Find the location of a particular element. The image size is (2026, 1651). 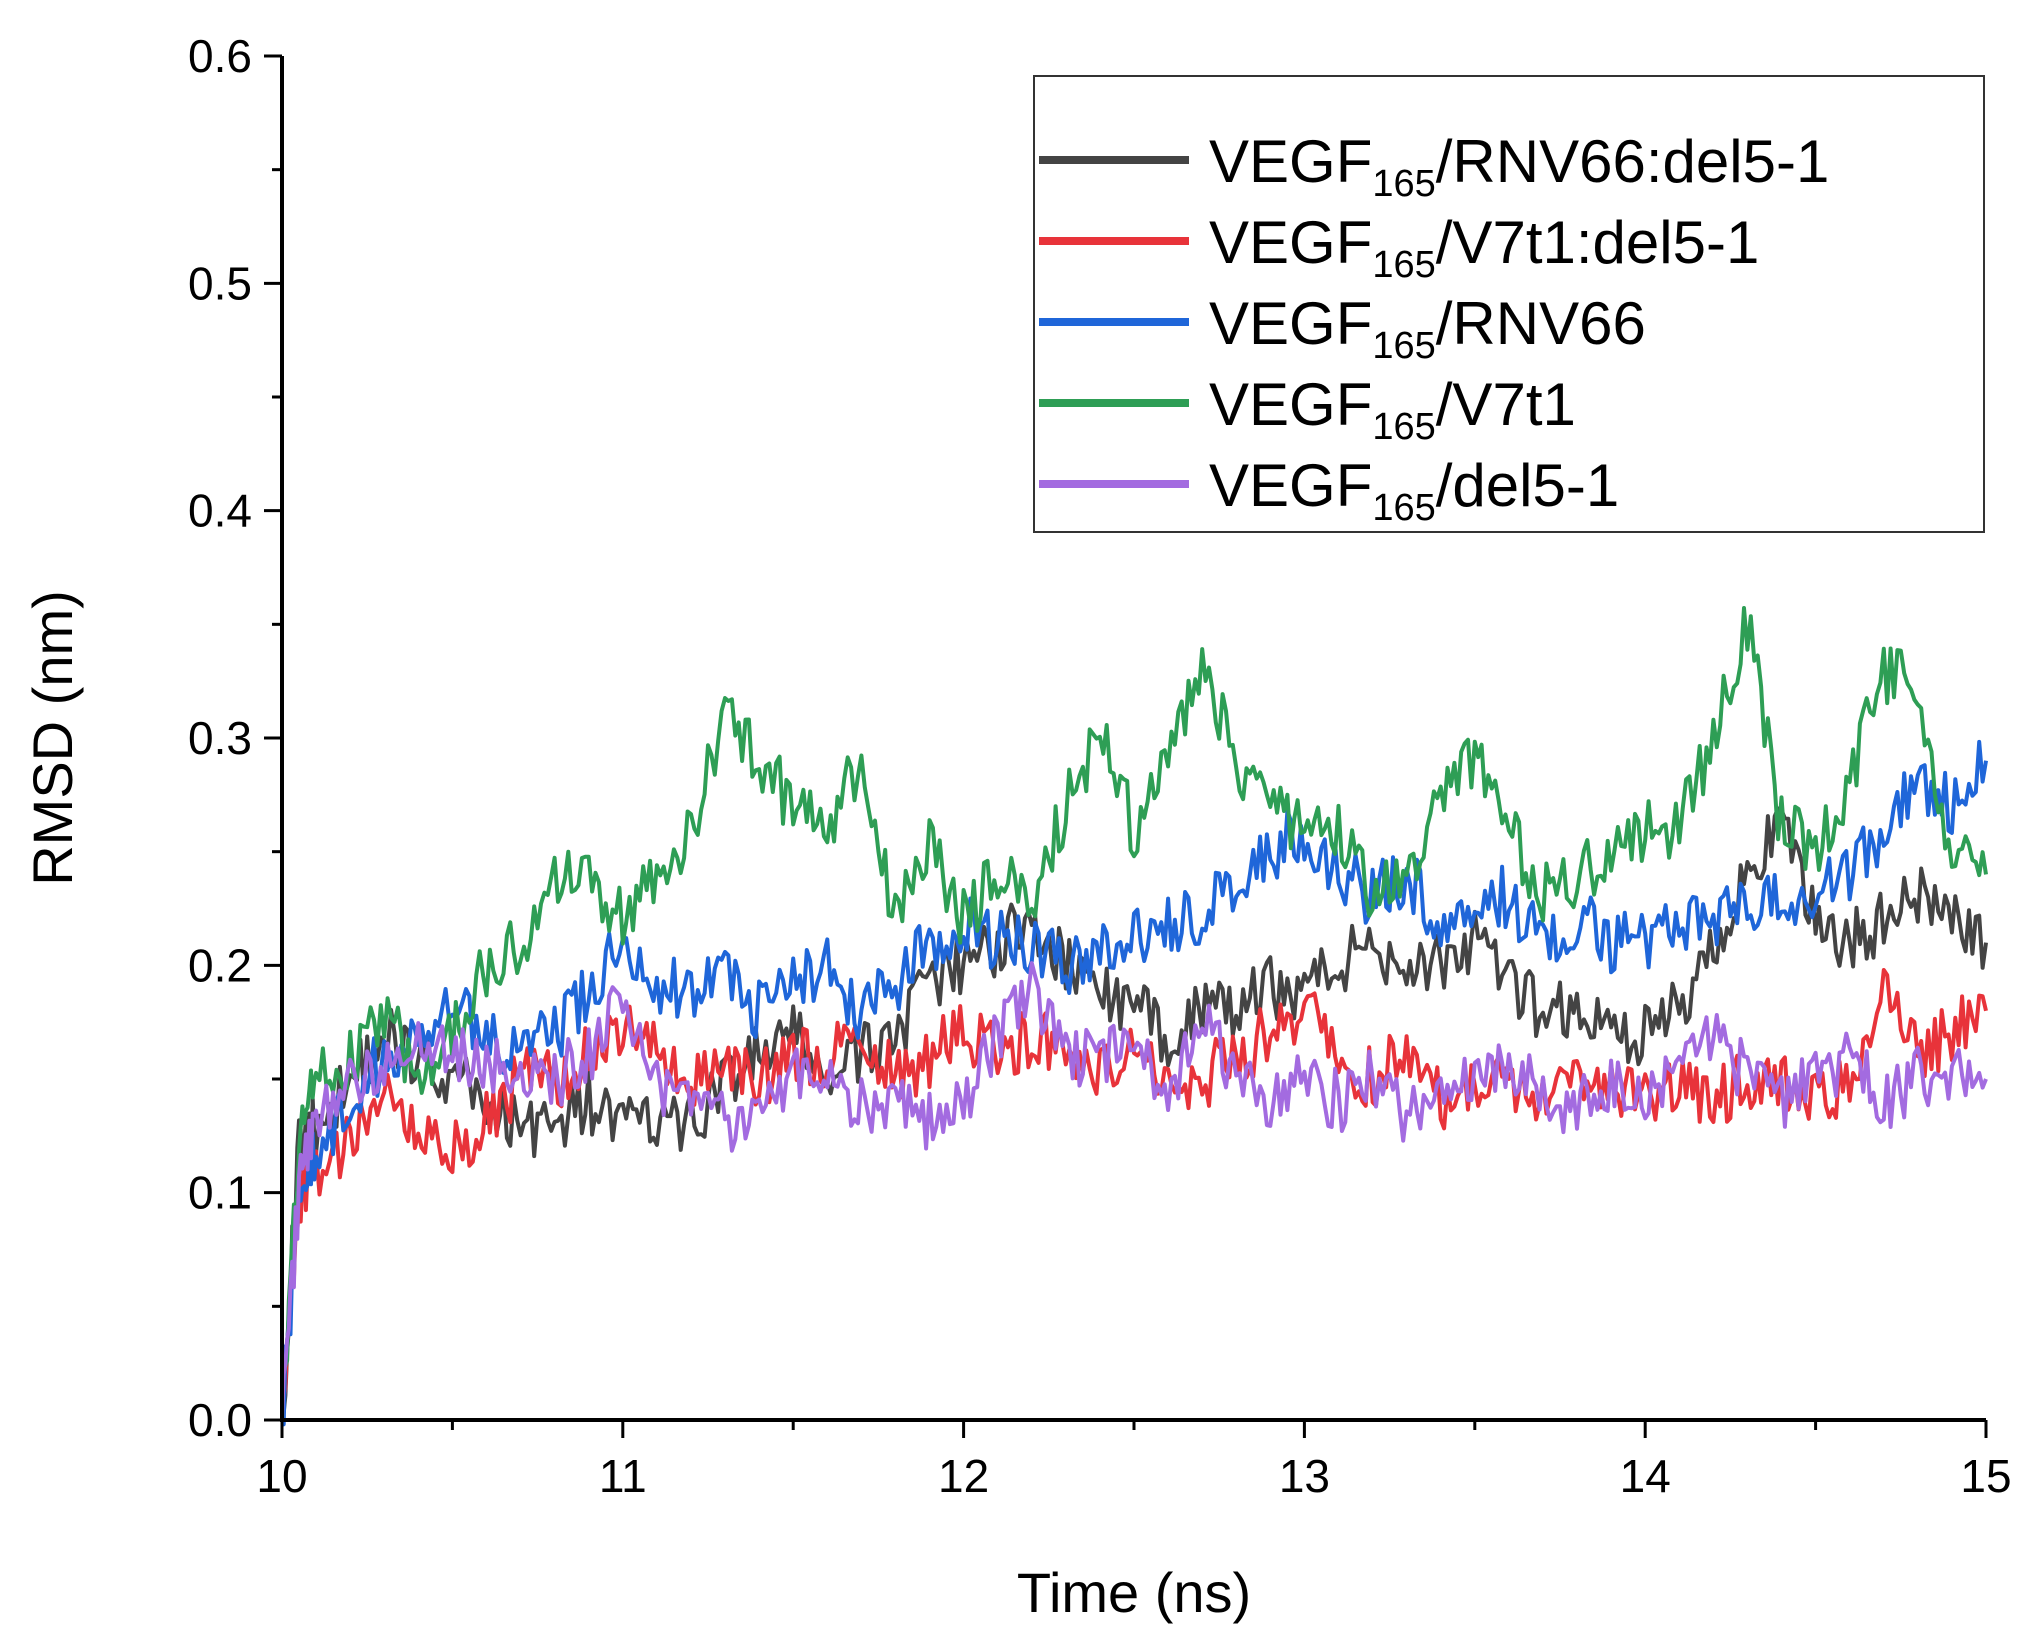

x-tick-label: 11 is located at coordinates (623, 1476).